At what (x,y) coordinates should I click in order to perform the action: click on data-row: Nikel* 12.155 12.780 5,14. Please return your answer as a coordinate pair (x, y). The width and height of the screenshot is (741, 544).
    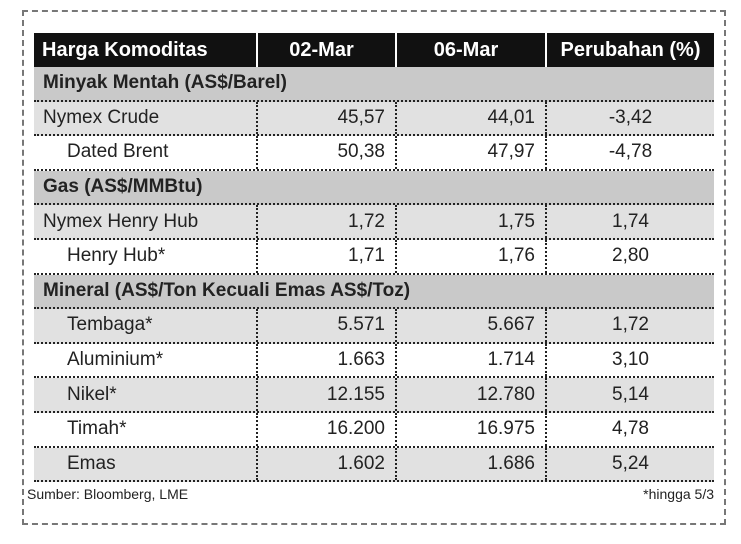
    Looking at the image, I should click on (374, 395).